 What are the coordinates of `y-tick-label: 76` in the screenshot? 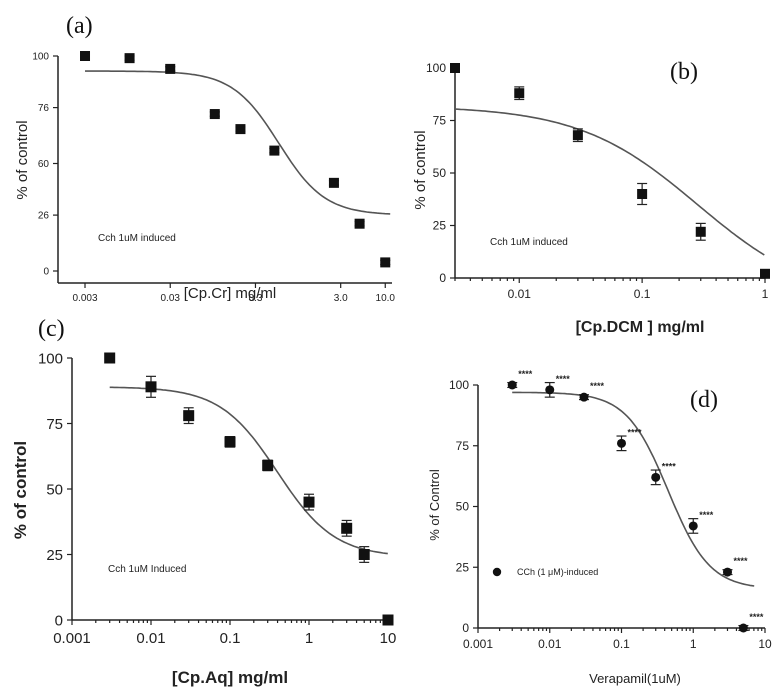 It's located at (44, 108).